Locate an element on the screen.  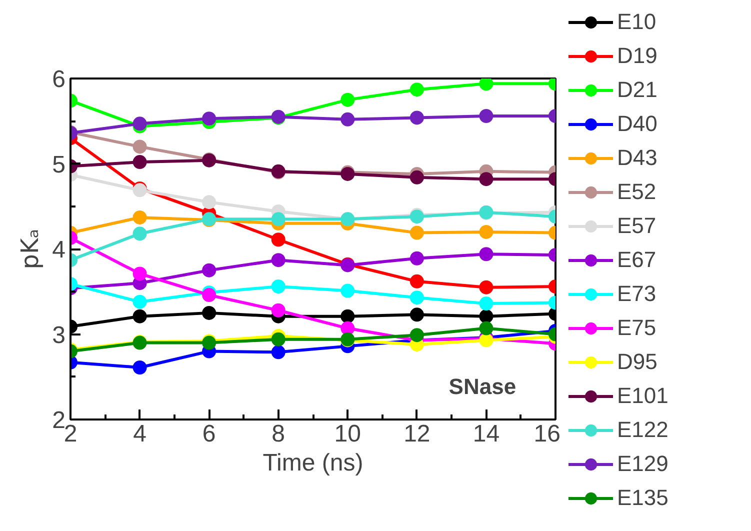
legend-label: D95 is located at coordinates (637, 362).